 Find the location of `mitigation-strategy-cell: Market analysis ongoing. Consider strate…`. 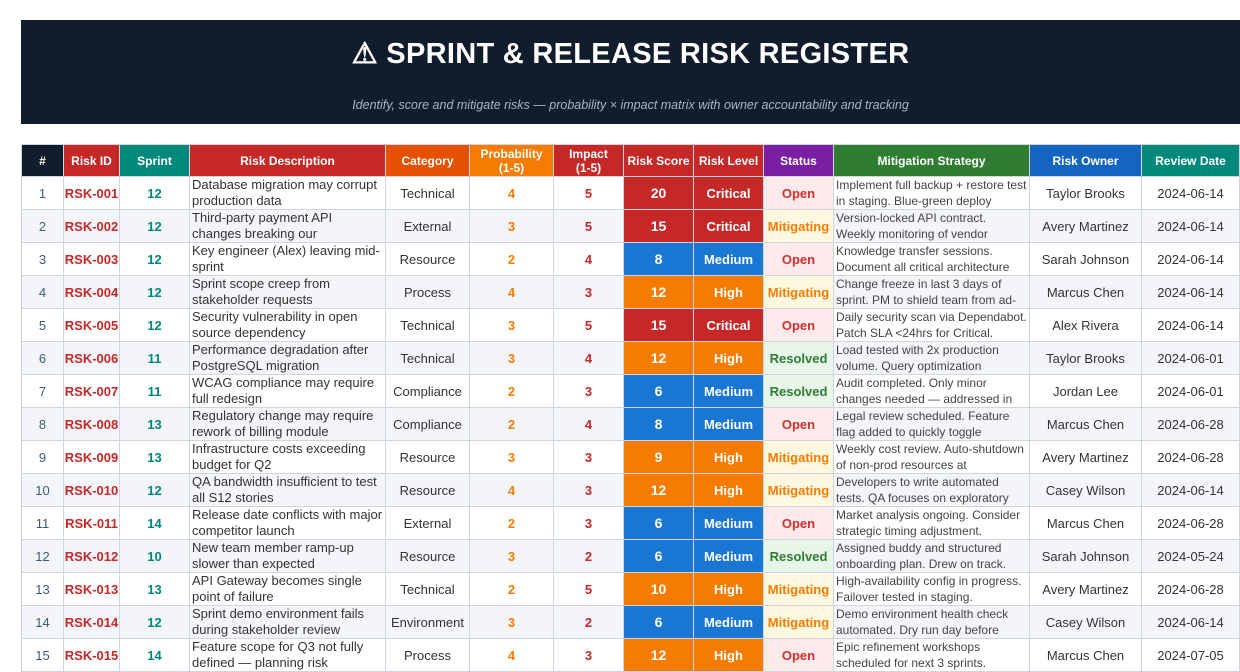

mitigation-strategy-cell: Market analysis ongoing. Consider strate… is located at coordinates (931, 523).